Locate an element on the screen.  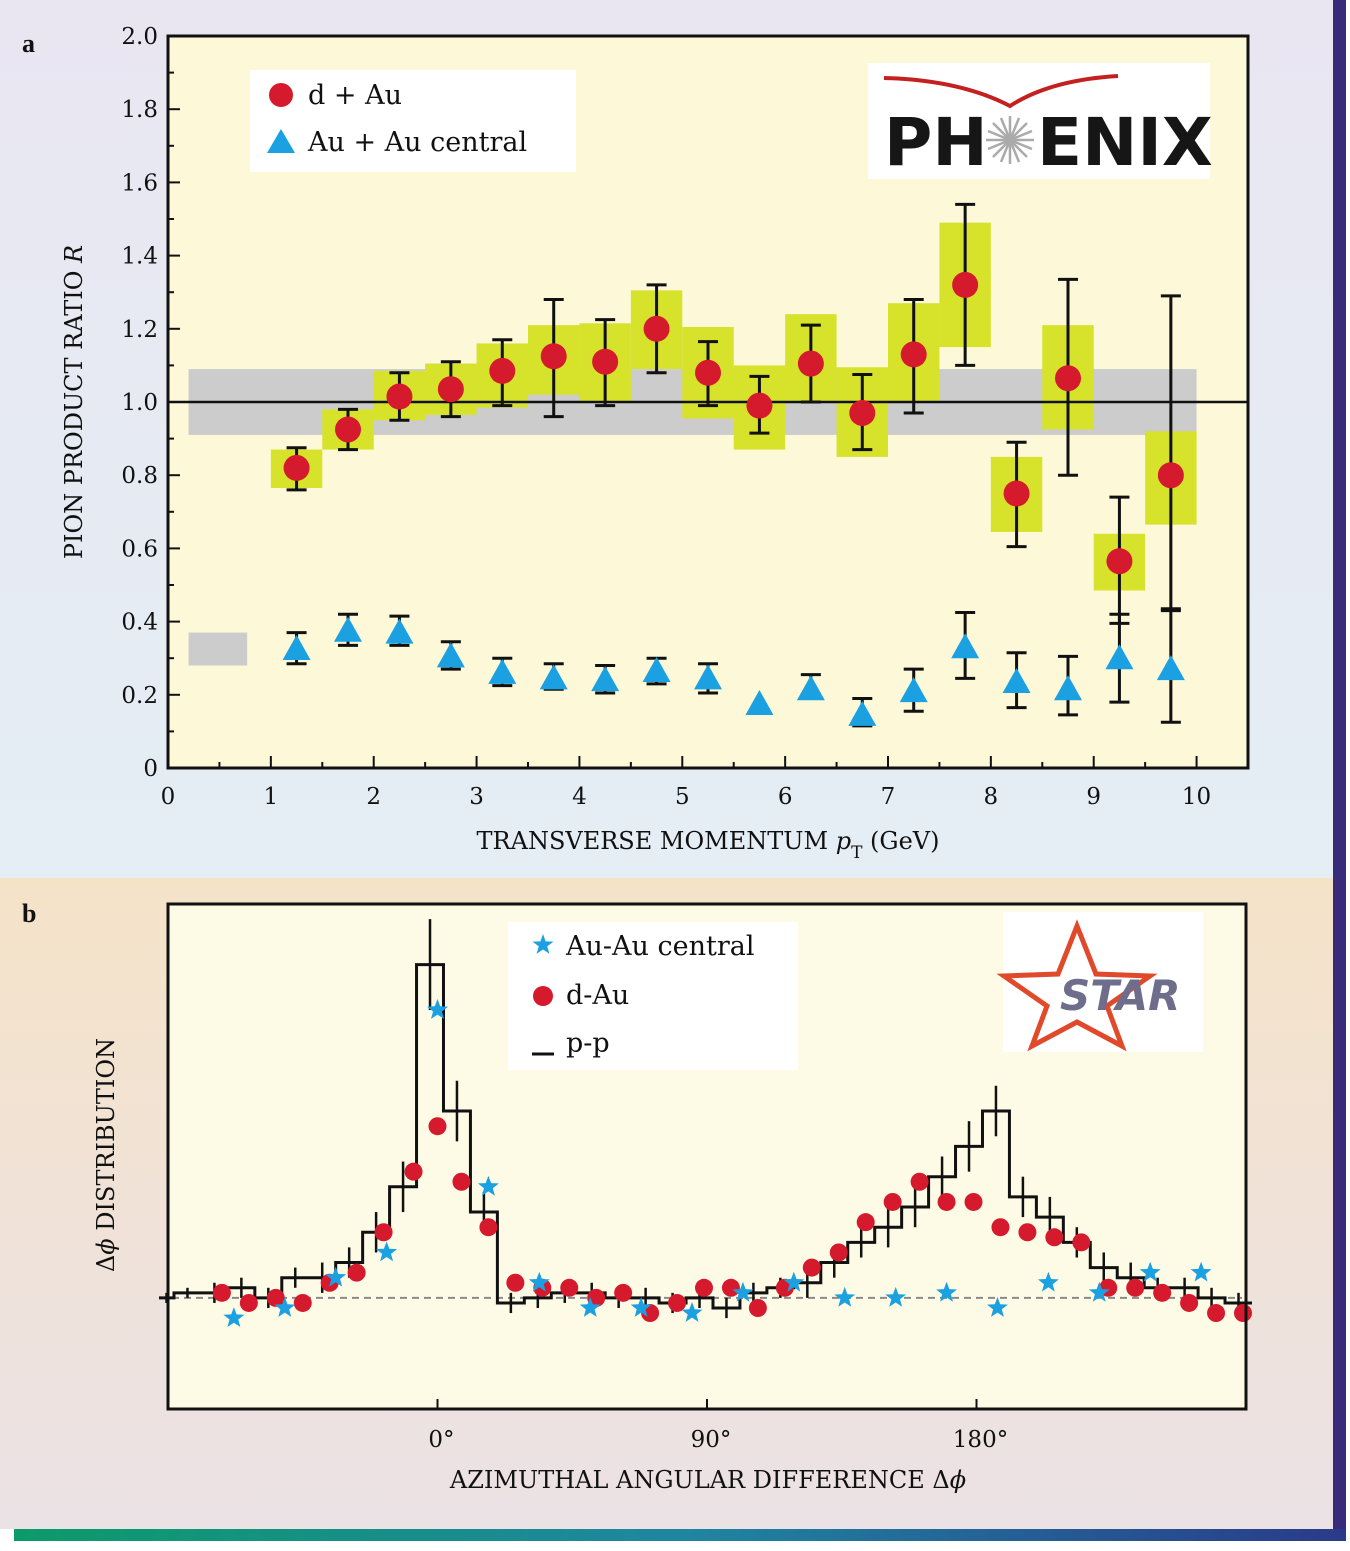
y-tick-label: 1.2 is located at coordinates (139, 330).